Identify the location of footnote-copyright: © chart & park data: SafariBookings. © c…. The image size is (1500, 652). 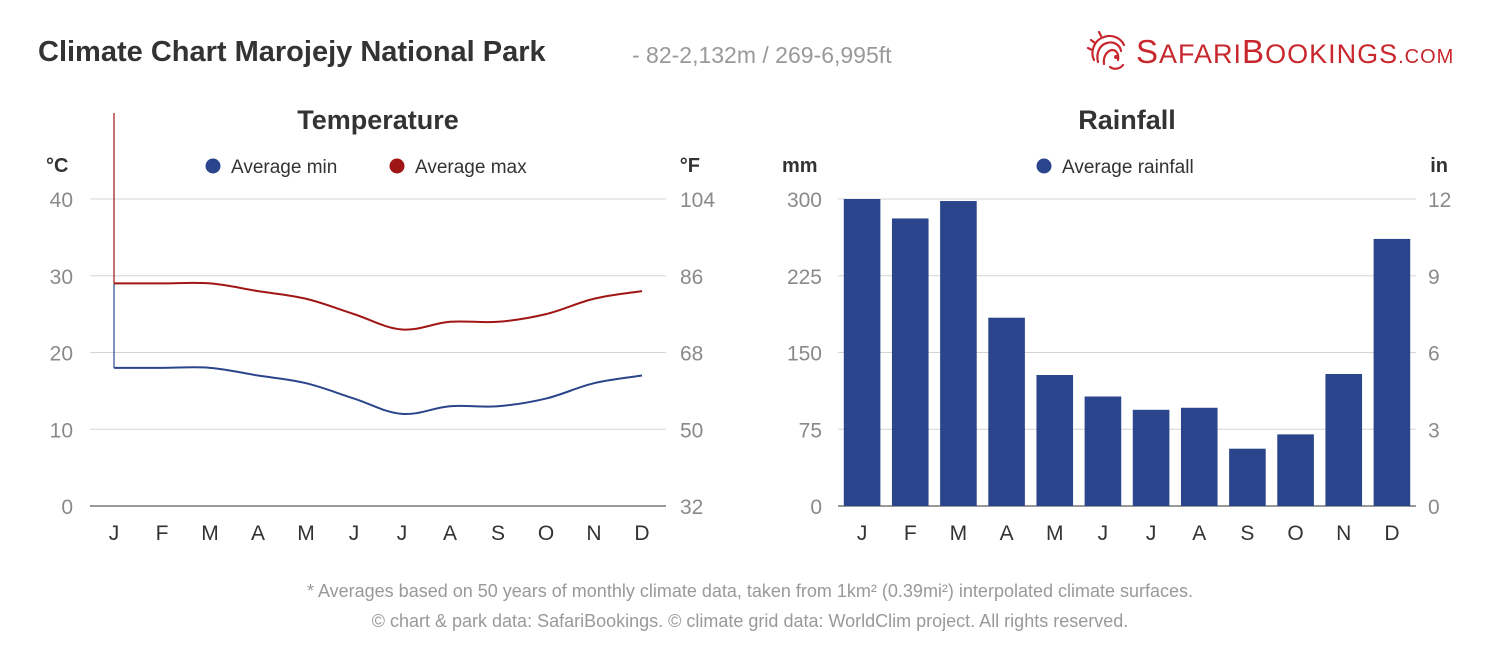
(750, 621).